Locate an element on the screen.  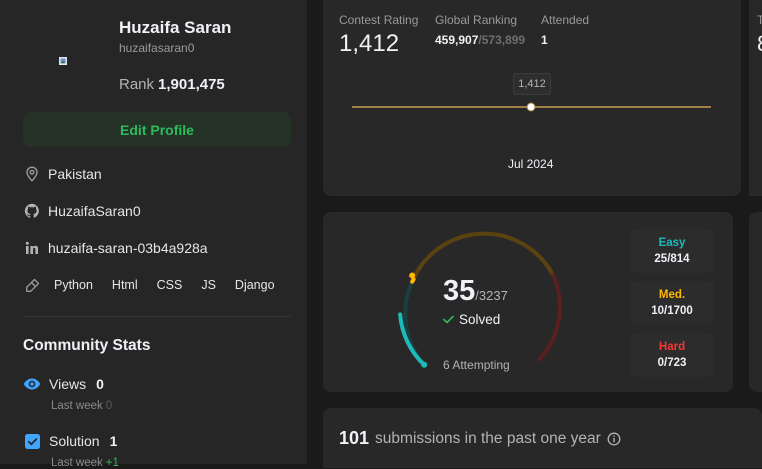
hard-card: Hard 0/723 is located at coordinates (672, 355).